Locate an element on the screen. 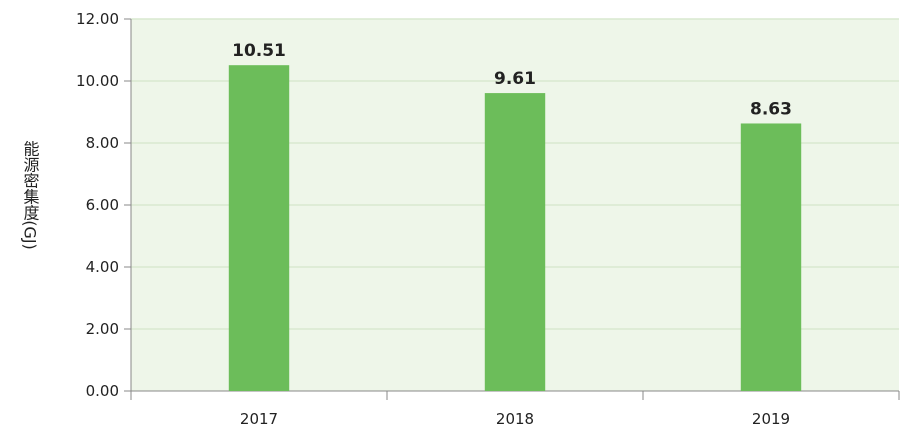  bar-2018 is located at coordinates (515, 242).